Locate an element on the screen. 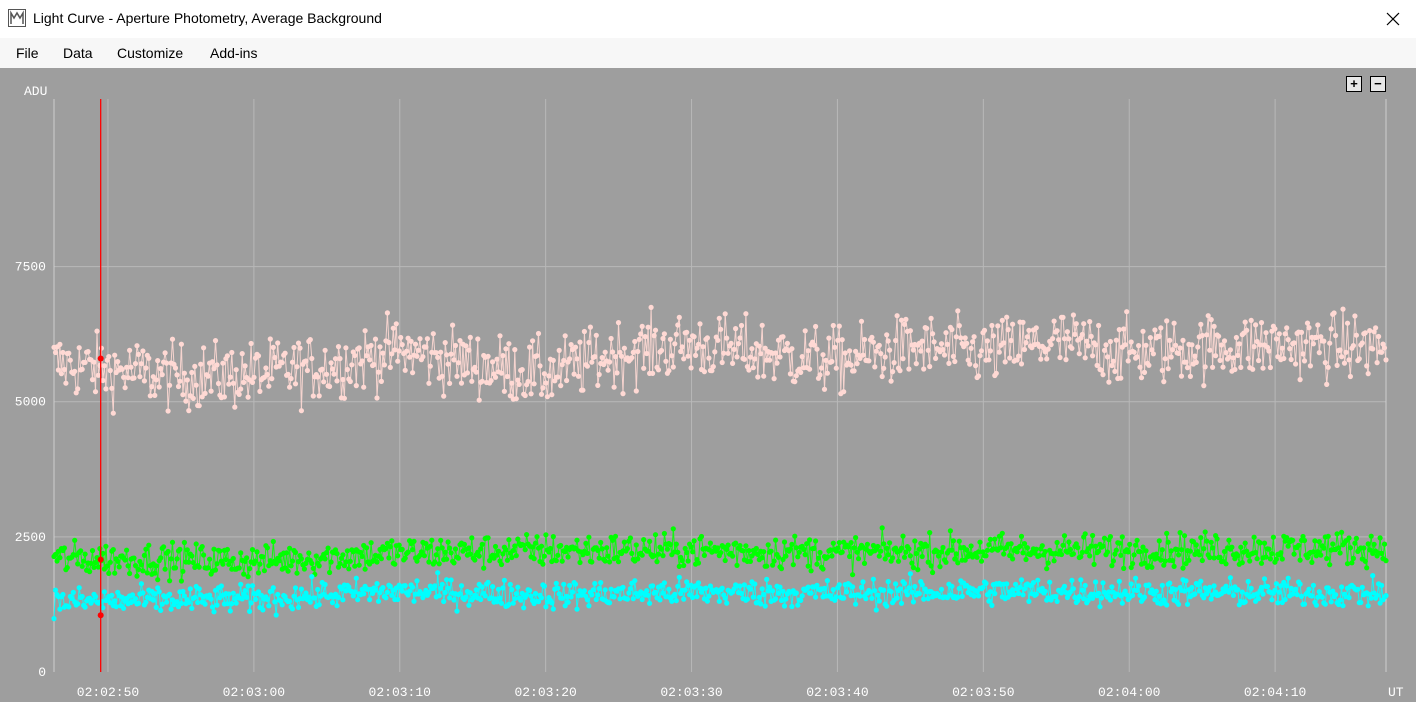  close-button is located at coordinates (1393, 19).